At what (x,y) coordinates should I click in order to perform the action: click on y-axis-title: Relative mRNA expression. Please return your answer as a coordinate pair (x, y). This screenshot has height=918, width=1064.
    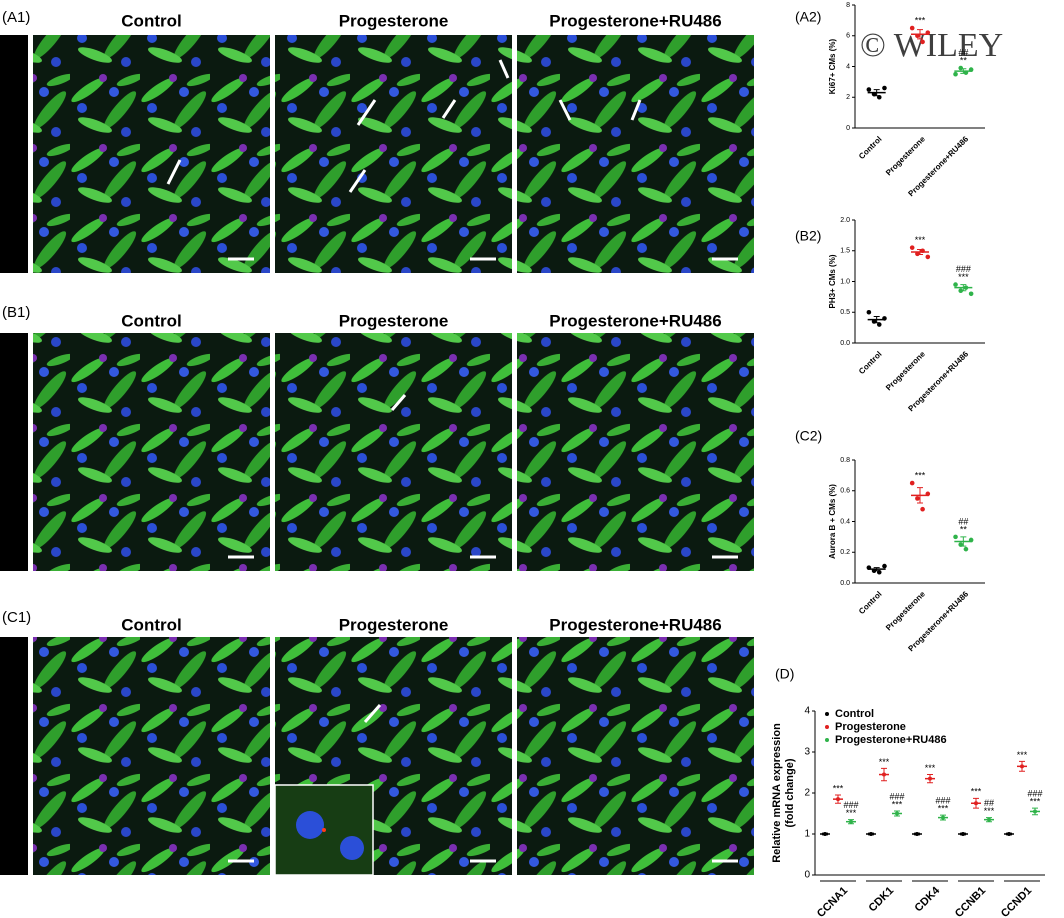
    Looking at the image, I should click on (777, 793).